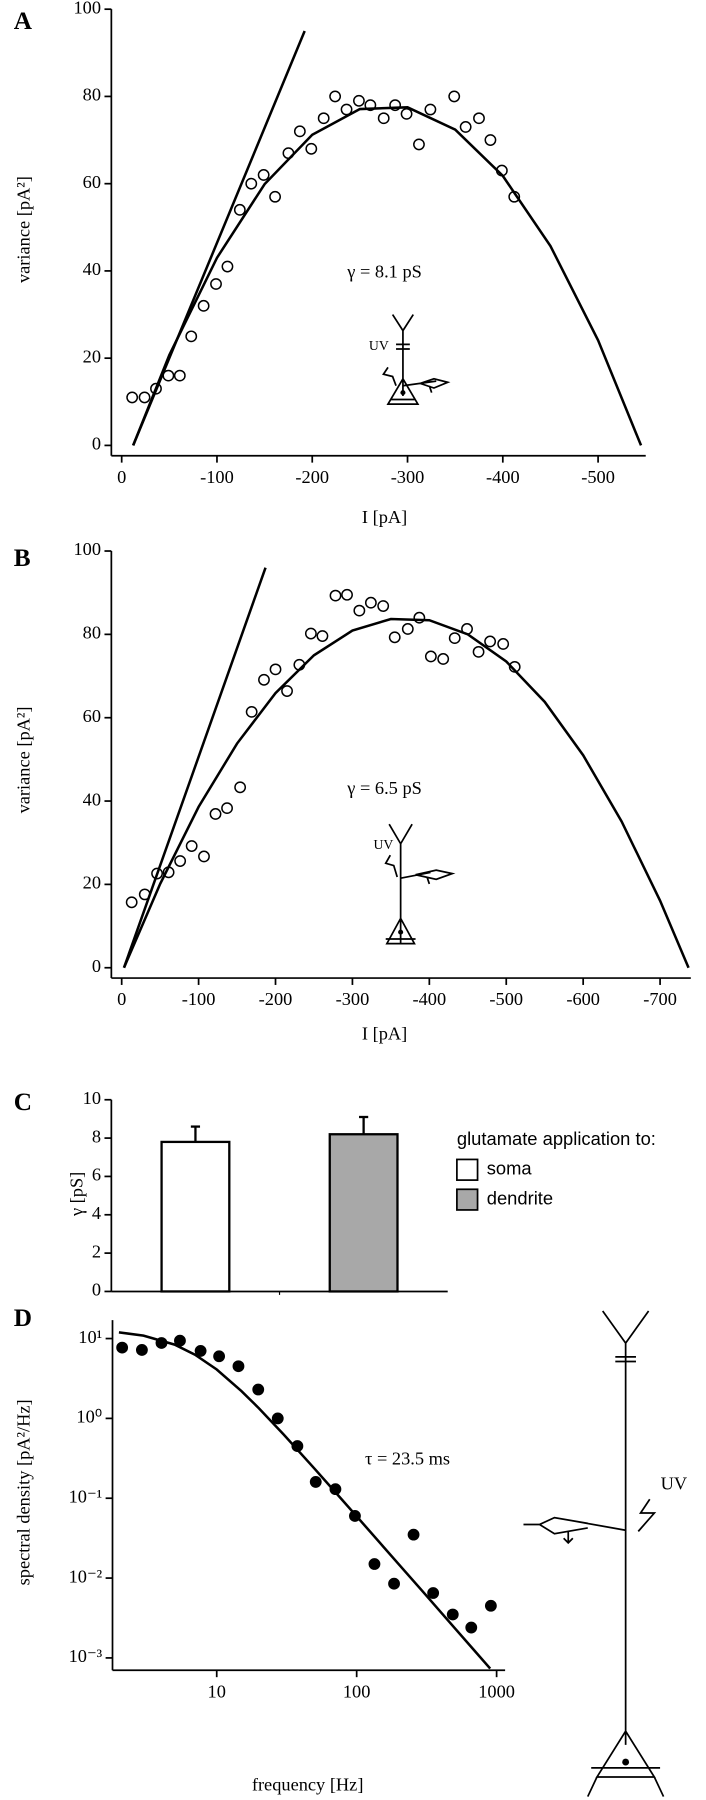 The image size is (706, 1800). I want to click on x-tick-label: 100, so click(357, 1691).